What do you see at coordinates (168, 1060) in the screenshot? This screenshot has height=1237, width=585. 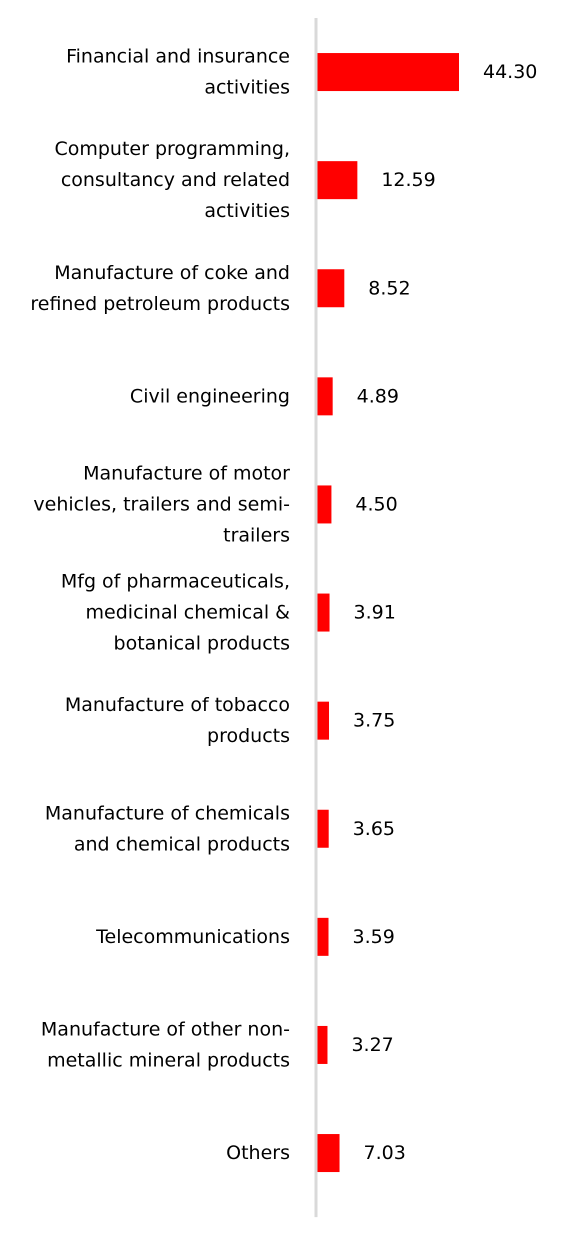 I see `category-label: metallic mineral products` at bounding box center [168, 1060].